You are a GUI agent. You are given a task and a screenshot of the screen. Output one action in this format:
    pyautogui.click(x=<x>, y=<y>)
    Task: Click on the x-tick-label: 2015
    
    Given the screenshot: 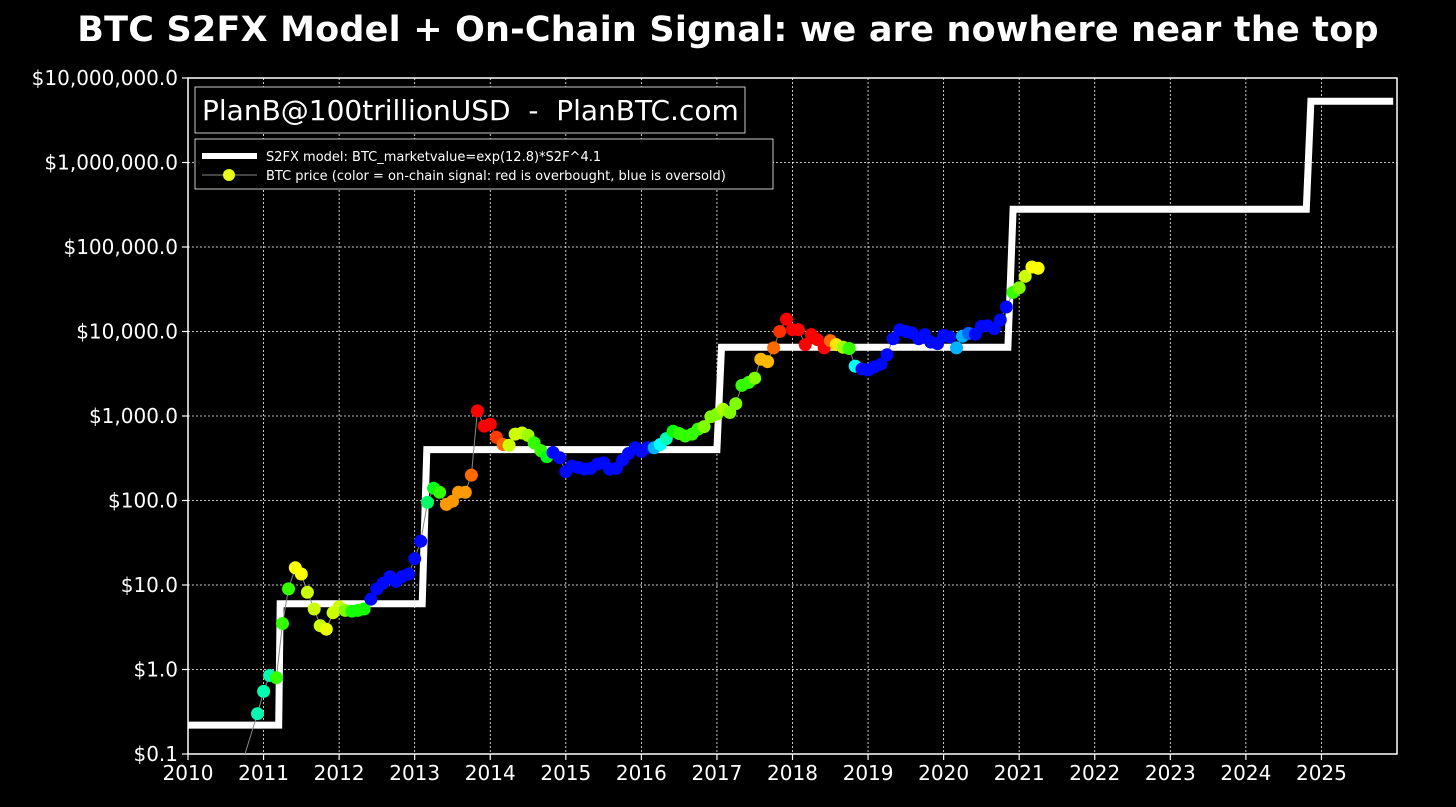 What is the action you would take?
    pyautogui.click(x=565, y=773)
    